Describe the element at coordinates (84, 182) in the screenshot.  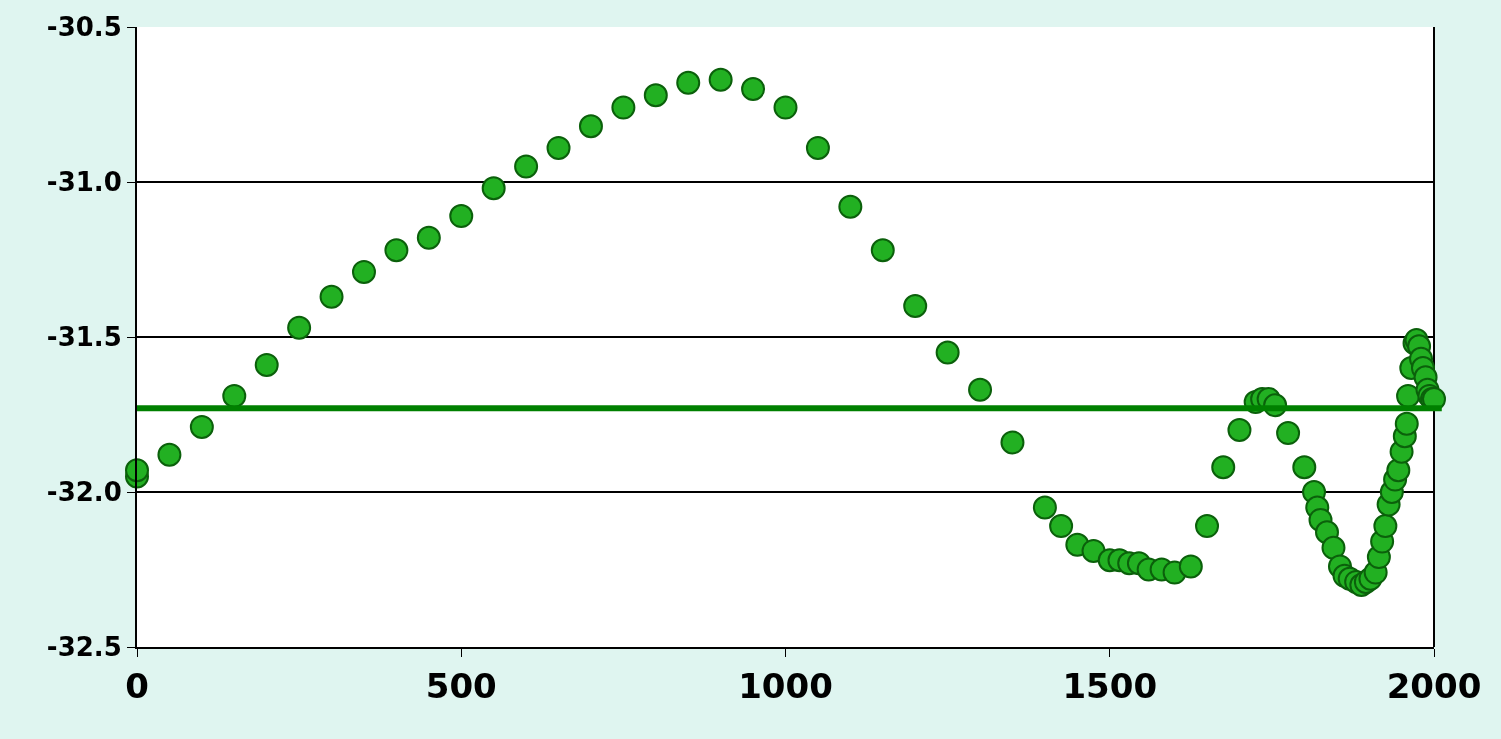
I see `y-tick-label: -31.0` at that location.